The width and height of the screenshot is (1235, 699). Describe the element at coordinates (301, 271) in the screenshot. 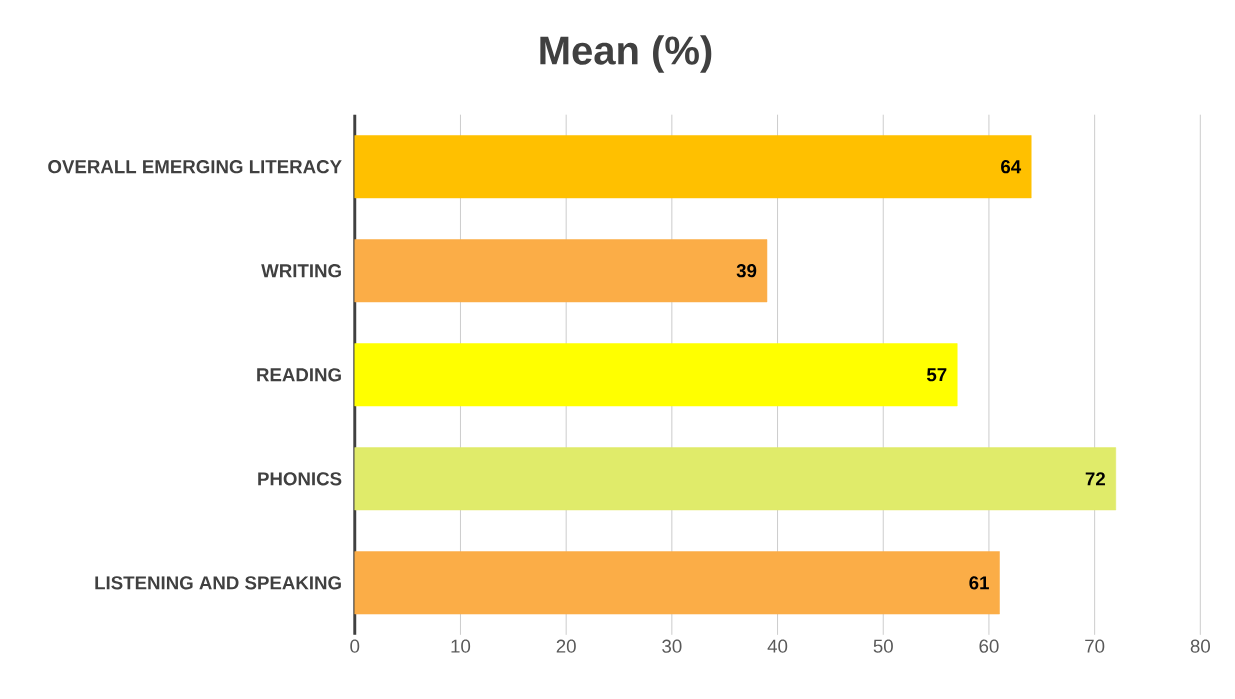

I see `y-tick-label: WRITING` at that location.